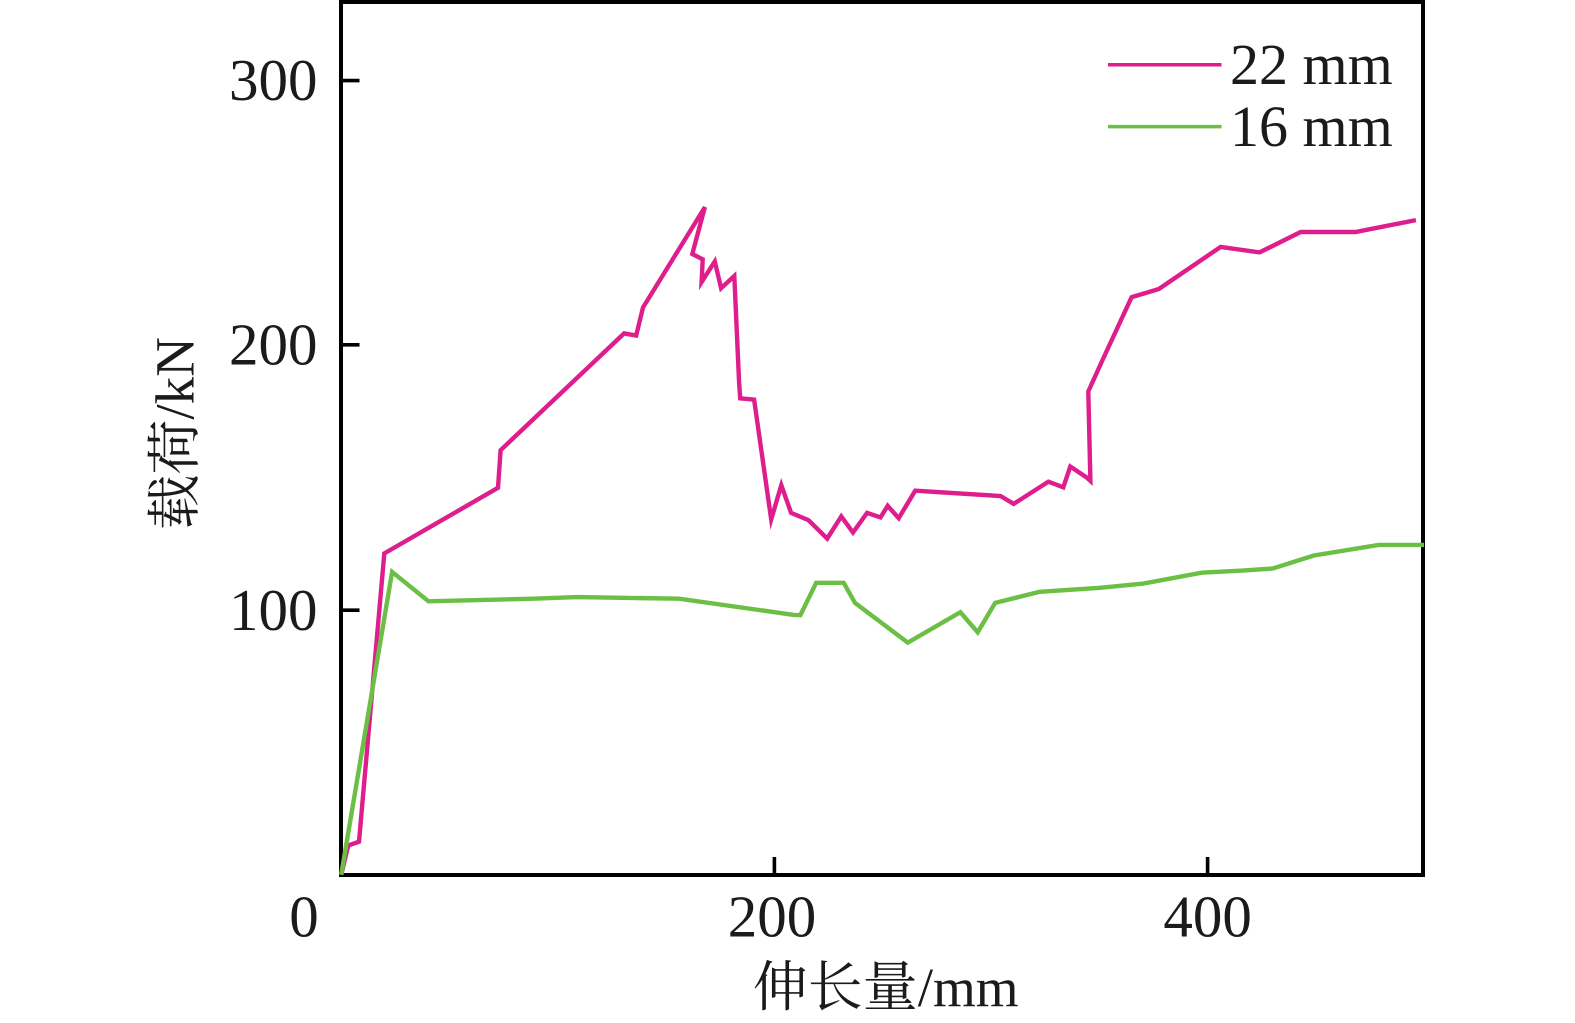 This screenshot has height=1023, width=1575. Describe the element at coordinates (273, 610) in the screenshot. I see `svg-text: 100` at that location.